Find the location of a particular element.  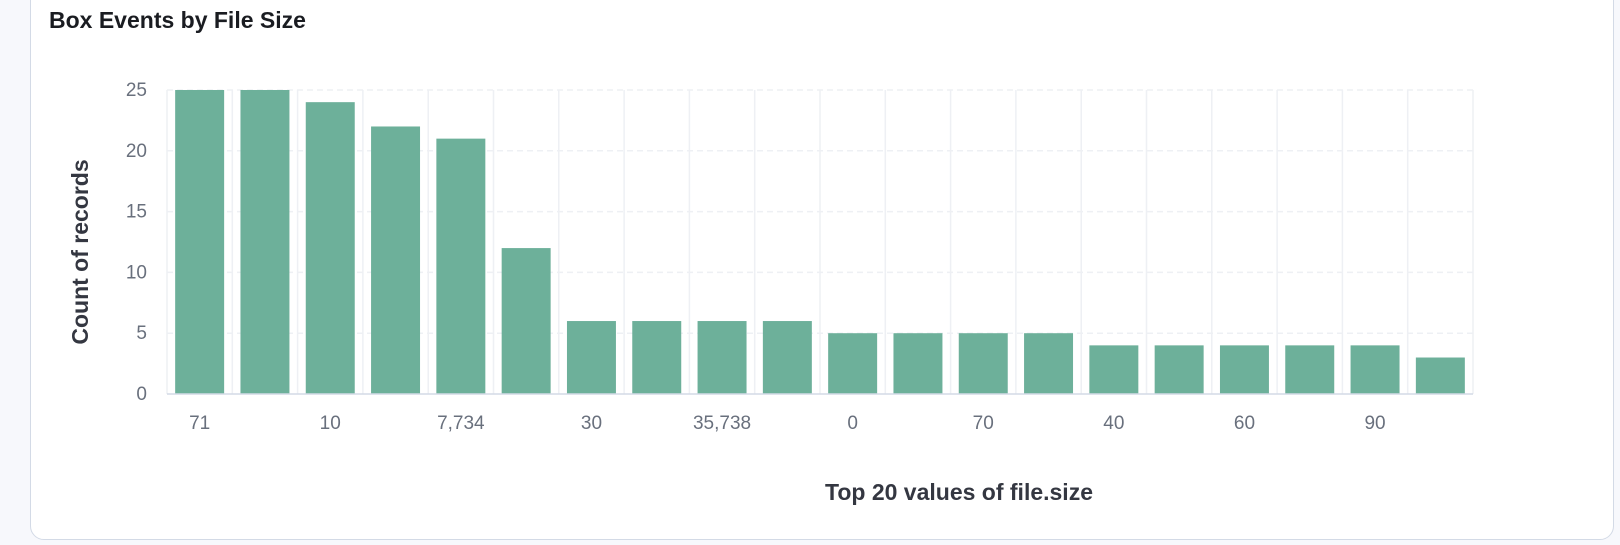

x-tick-label: 10 is located at coordinates (330, 423).